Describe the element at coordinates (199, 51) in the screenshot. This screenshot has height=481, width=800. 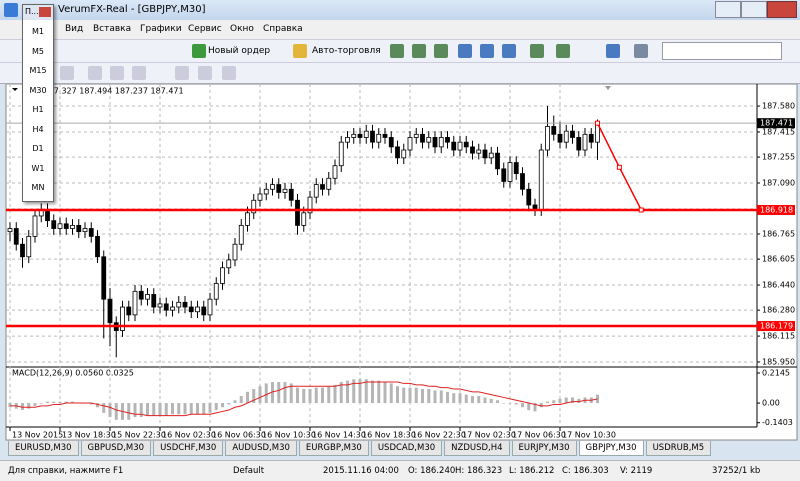
I see `new-order-icon` at that location.